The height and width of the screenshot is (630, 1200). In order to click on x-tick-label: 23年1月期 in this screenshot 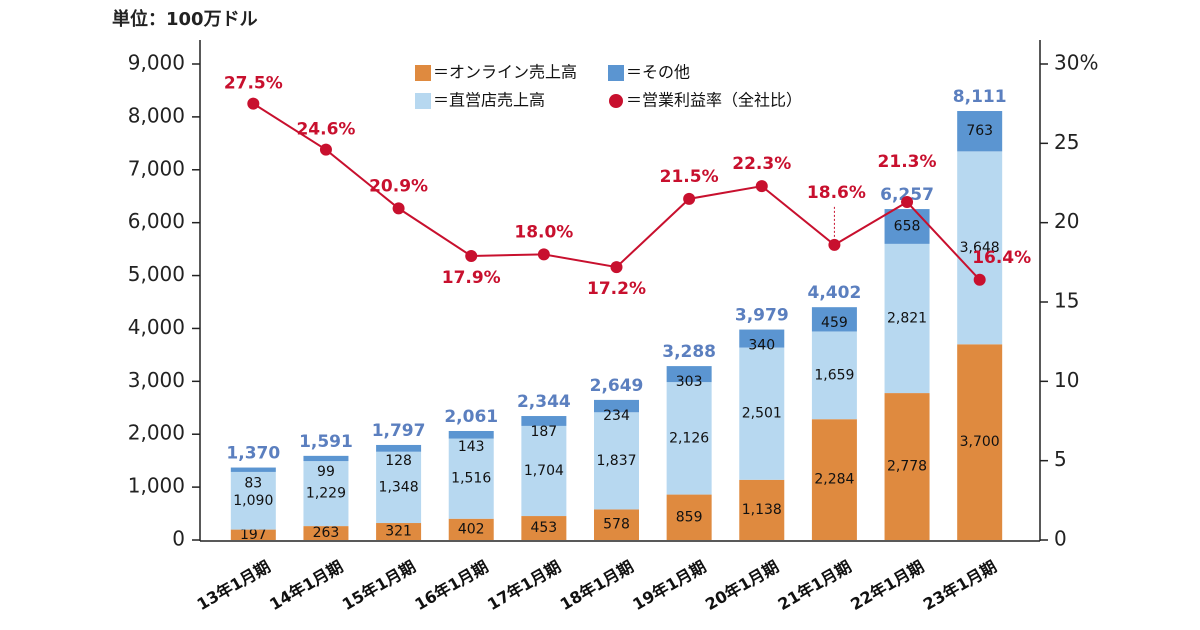, I will do `click(960, 585)`.